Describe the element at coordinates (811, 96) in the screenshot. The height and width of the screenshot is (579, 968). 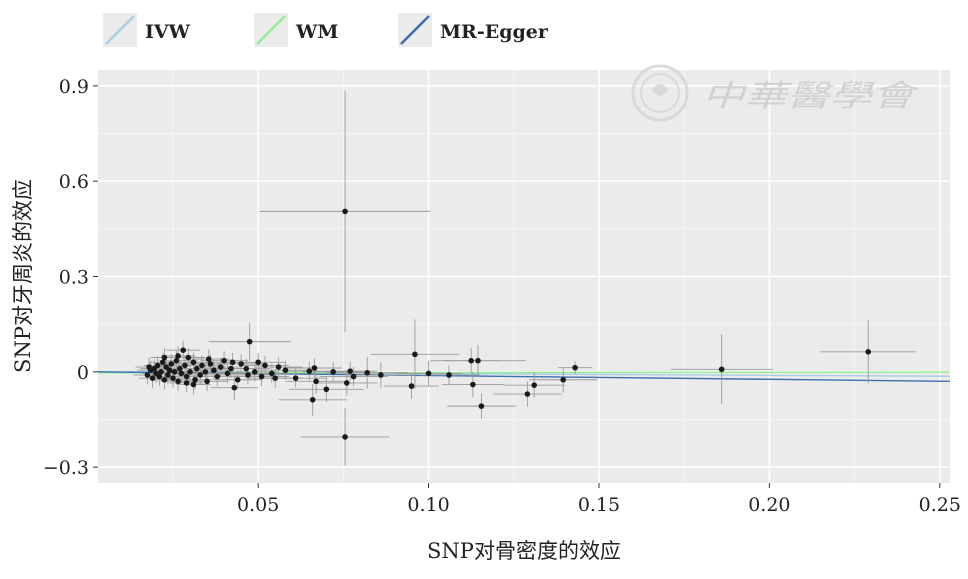
I see `watermark-text: 中華醫學會` at that location.